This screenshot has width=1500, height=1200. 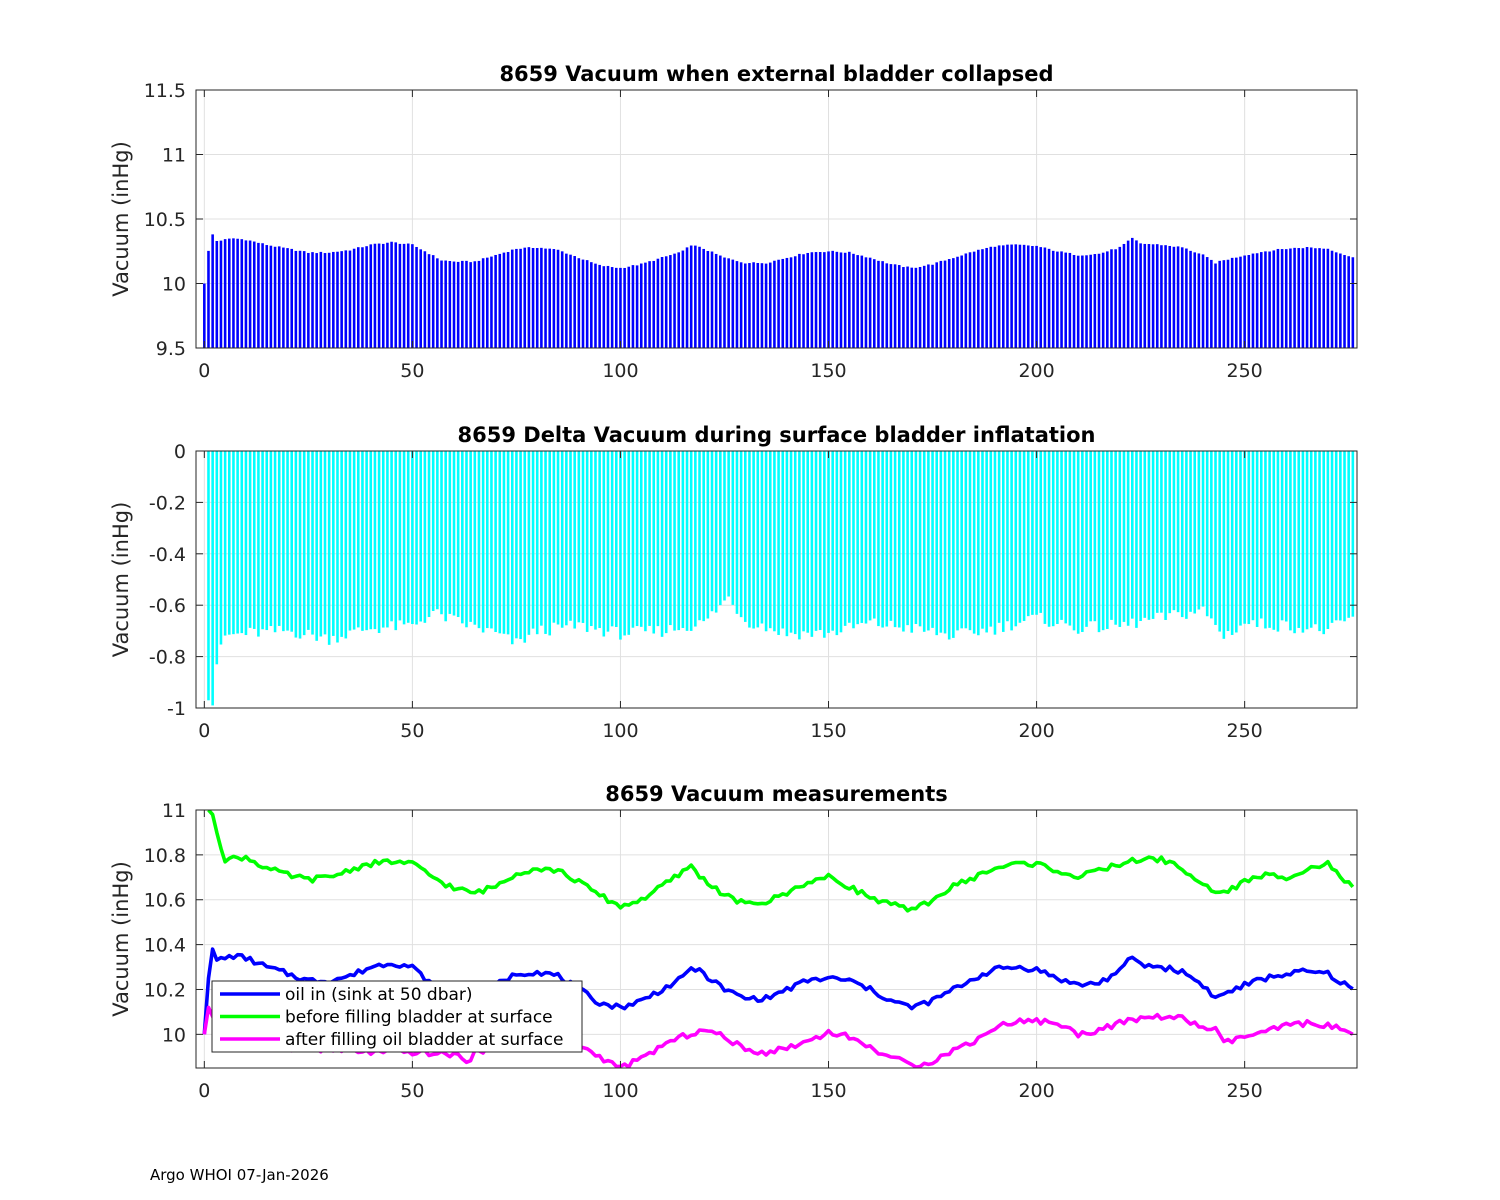 What do you see at coordinates (165, 946) in the screenshot?
I see `ytick-label: 10.4` at bounding box center [165, 946].